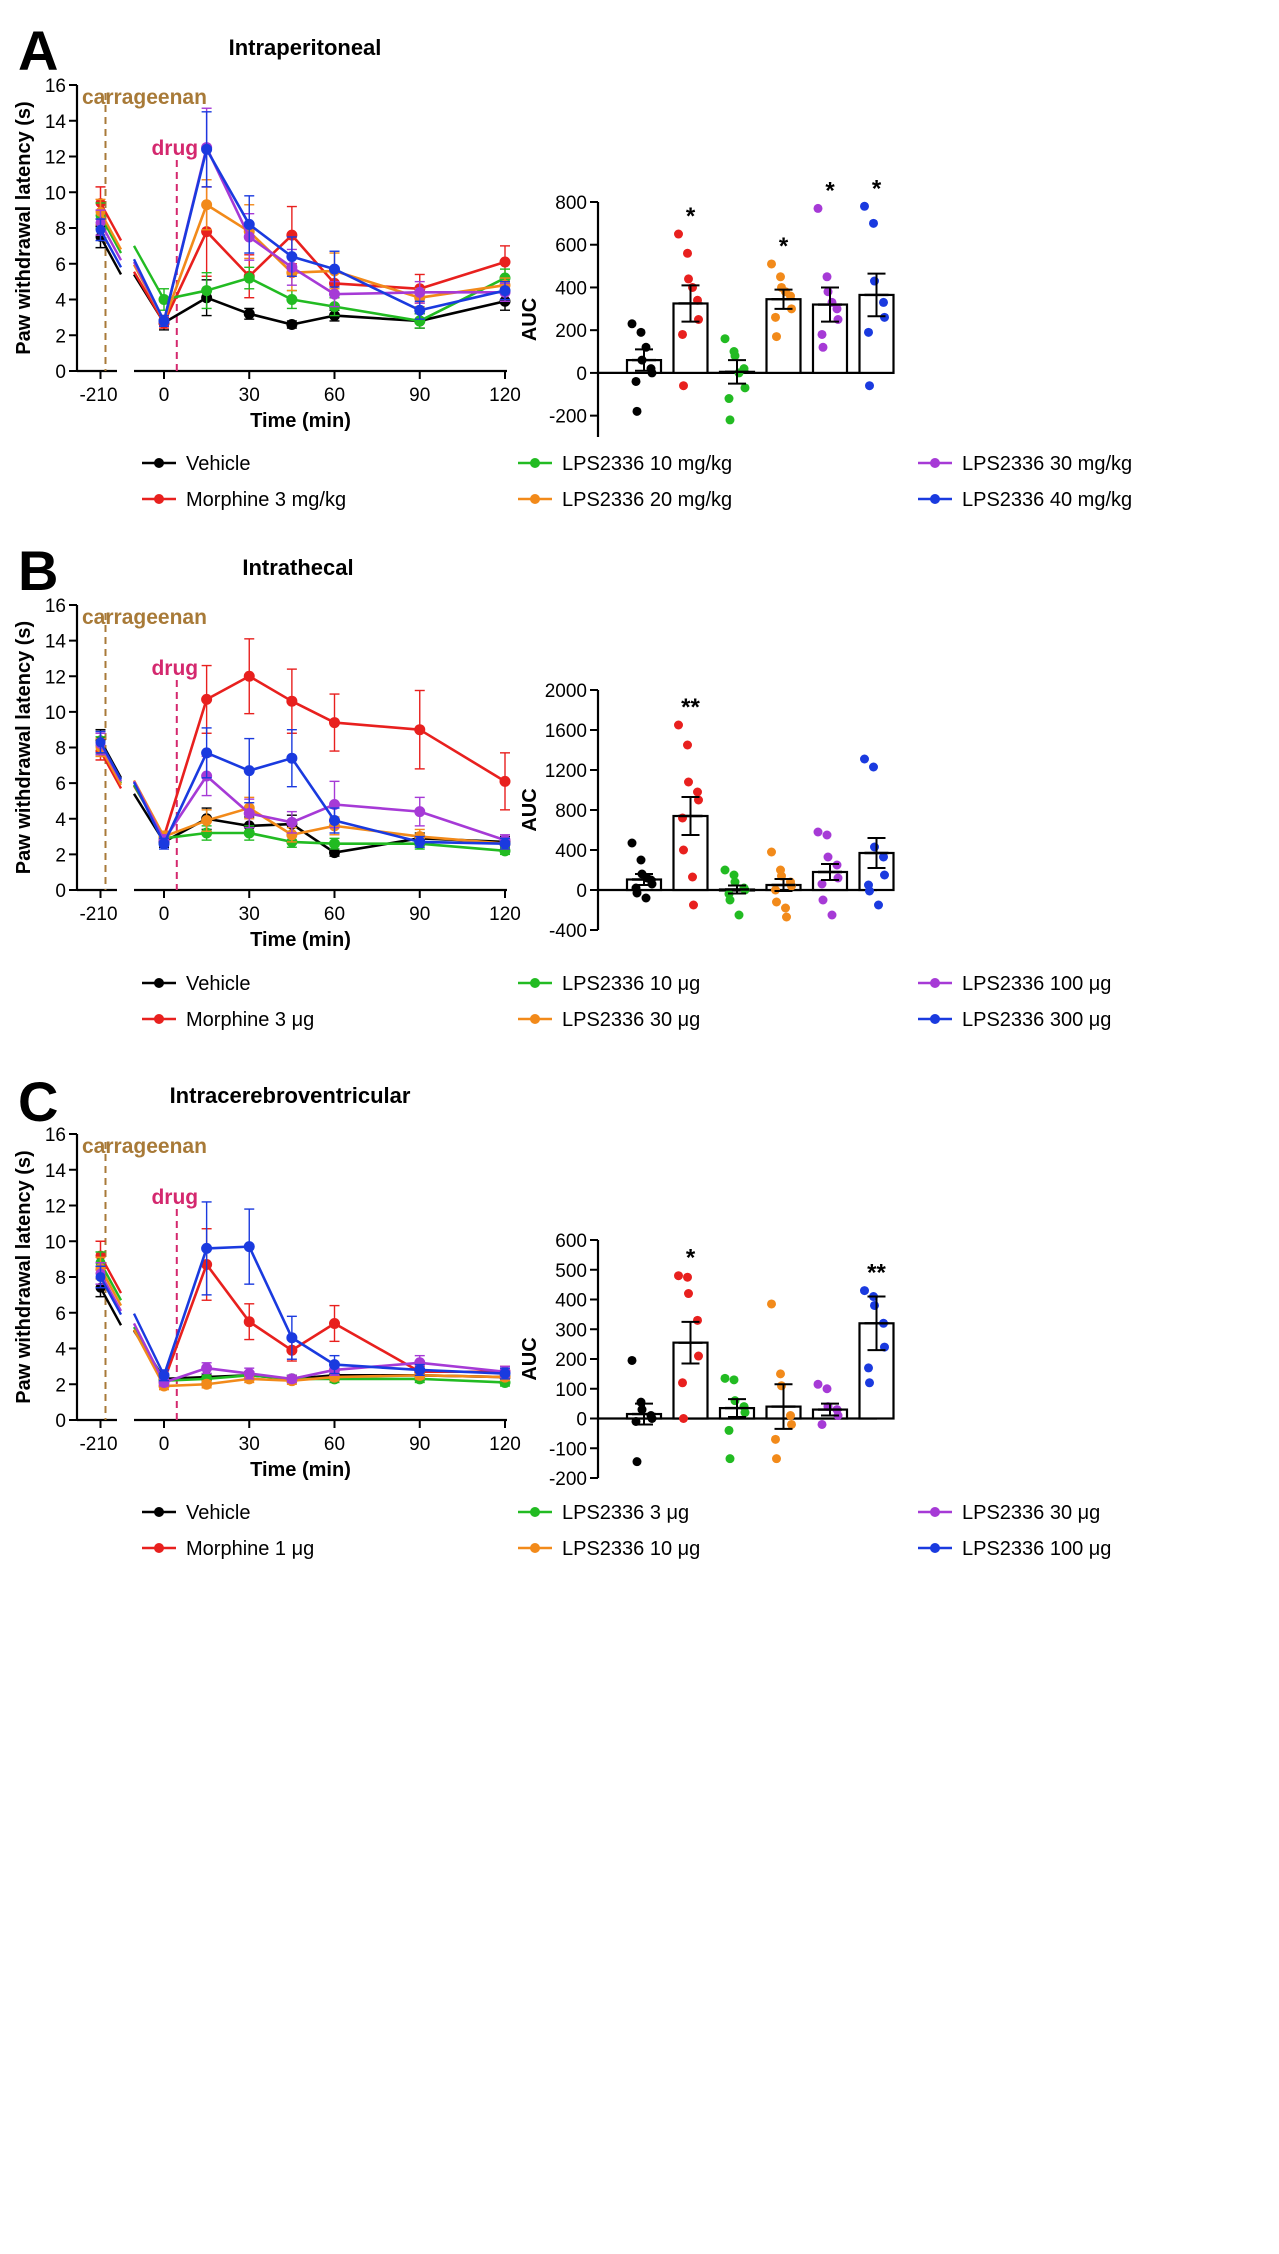  Describe the element at coordinates (60, 784) in the screenshot. I see `y-tick-label: 6` at that location.